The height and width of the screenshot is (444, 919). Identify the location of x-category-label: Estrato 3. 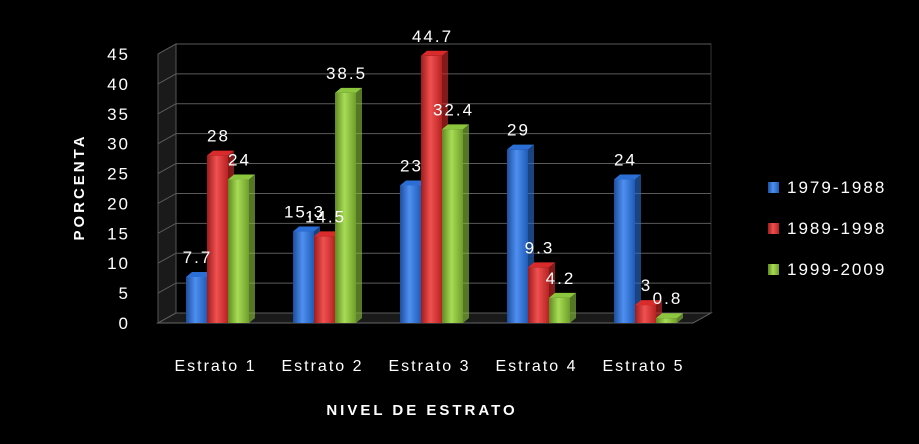
(429, 366).